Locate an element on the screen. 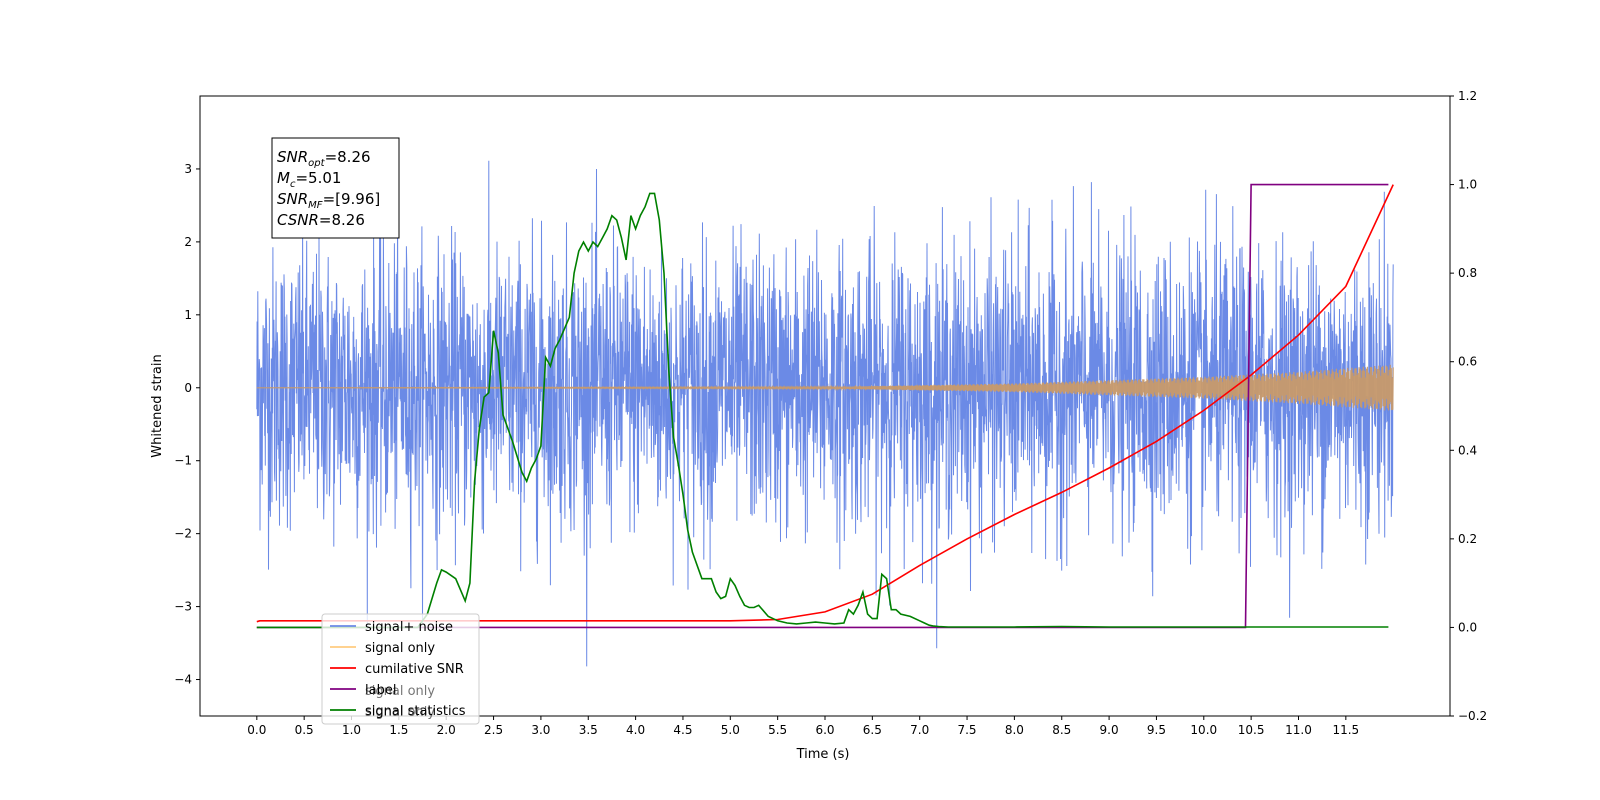 Image resolution: width=1600 pixels, height=800 pixels. y-left-tick-label: −2 is located at coordinates (183, 534).